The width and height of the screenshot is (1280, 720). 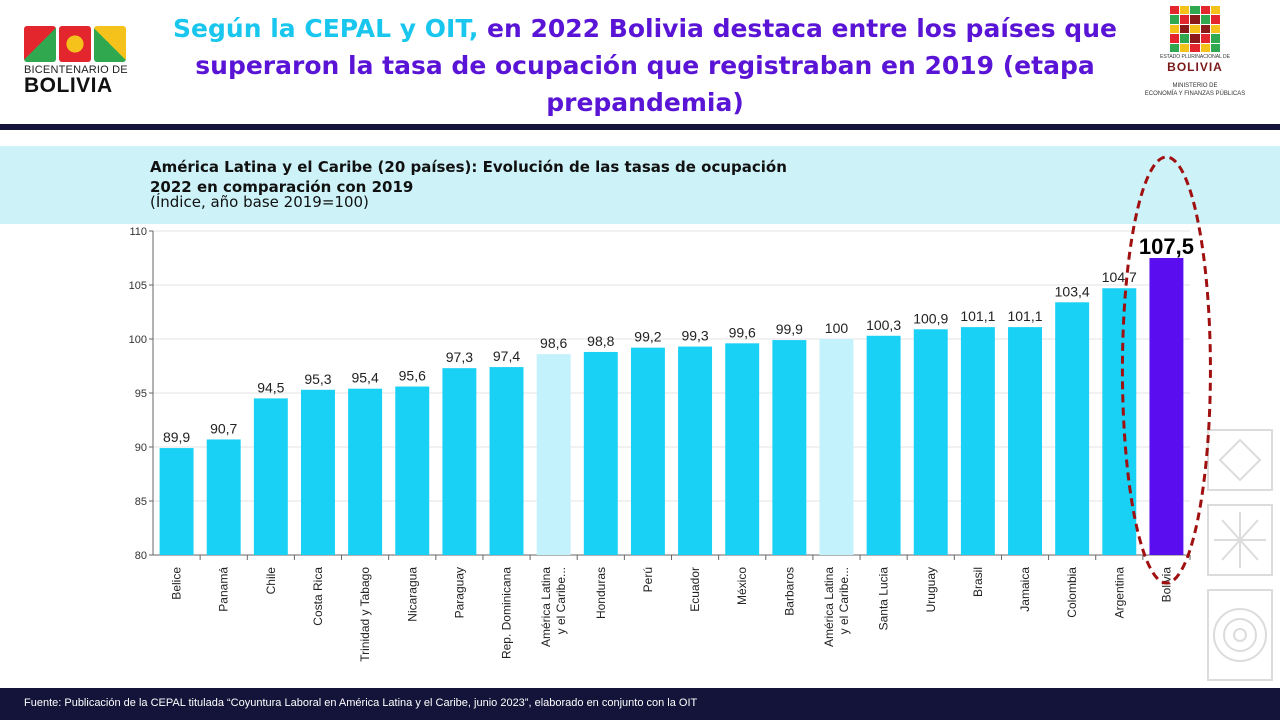 I want to click on x-tick-label: Uruguay, so click(x=931, y=589).